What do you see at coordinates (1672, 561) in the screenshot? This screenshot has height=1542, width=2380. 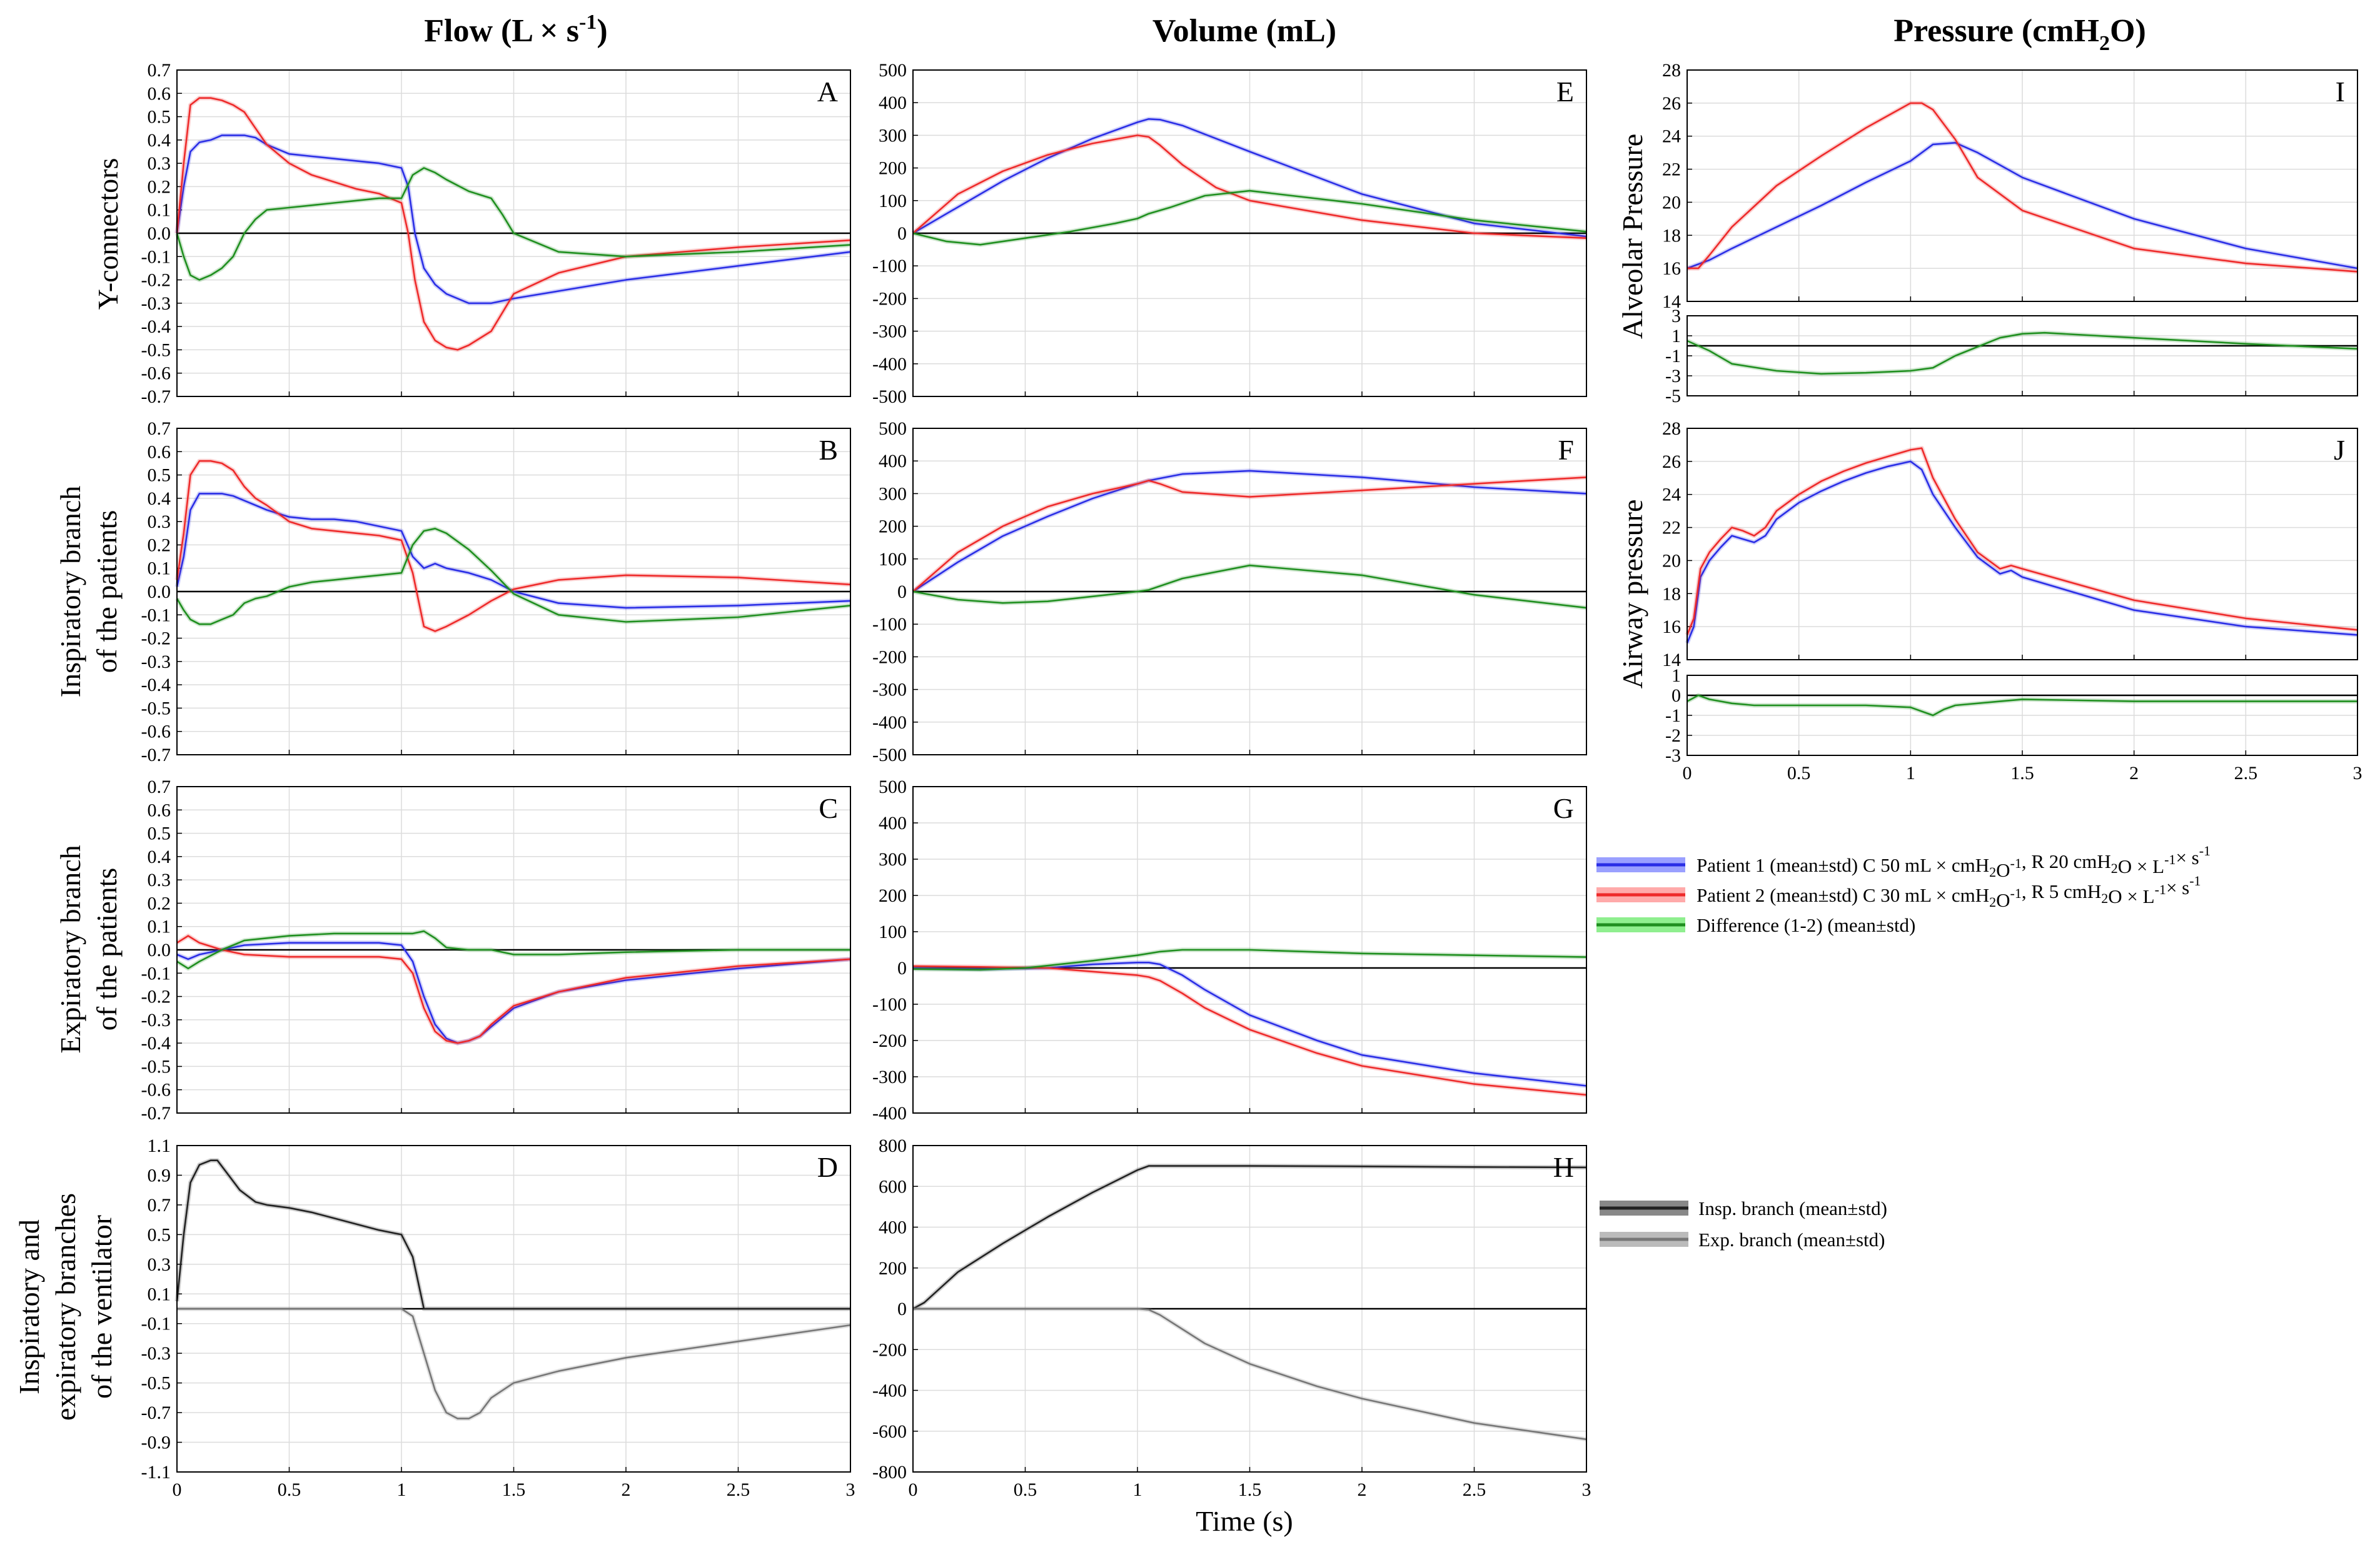 I see `y-tick-label: 20` at bounding box center [1672, 561].